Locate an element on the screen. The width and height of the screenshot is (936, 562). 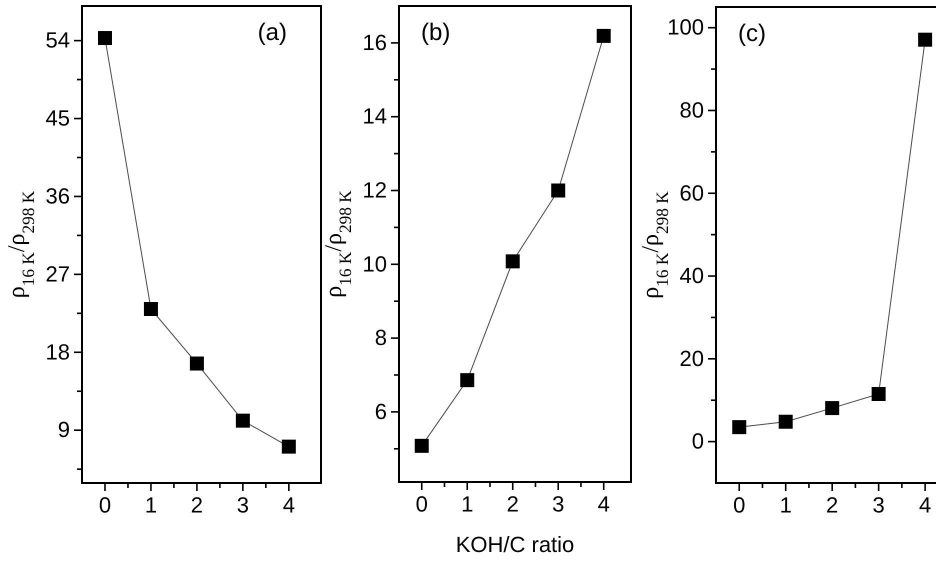
y-tick-label: 27 is located at coordinates (58, 273).